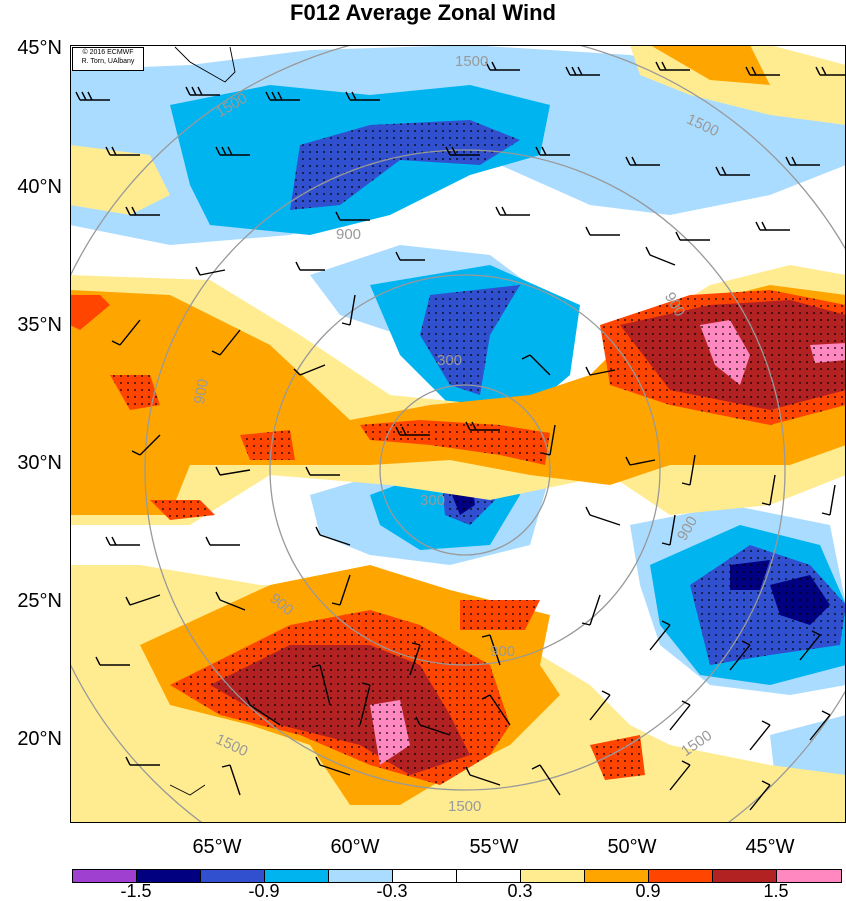  Describe the element at coordinates (520, 891) in the screenshot. I see `colorbar-tick-label: 0.3` at that location.